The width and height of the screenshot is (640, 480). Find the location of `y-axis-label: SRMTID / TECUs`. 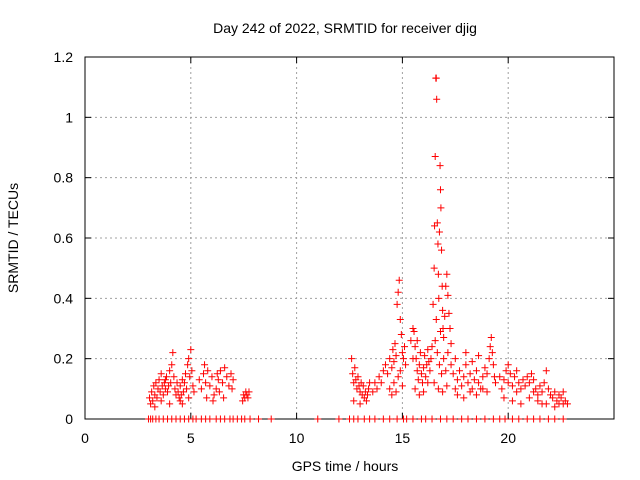

y-axis-label: SRMTID / TECUs is located at coordinates (13, 238).